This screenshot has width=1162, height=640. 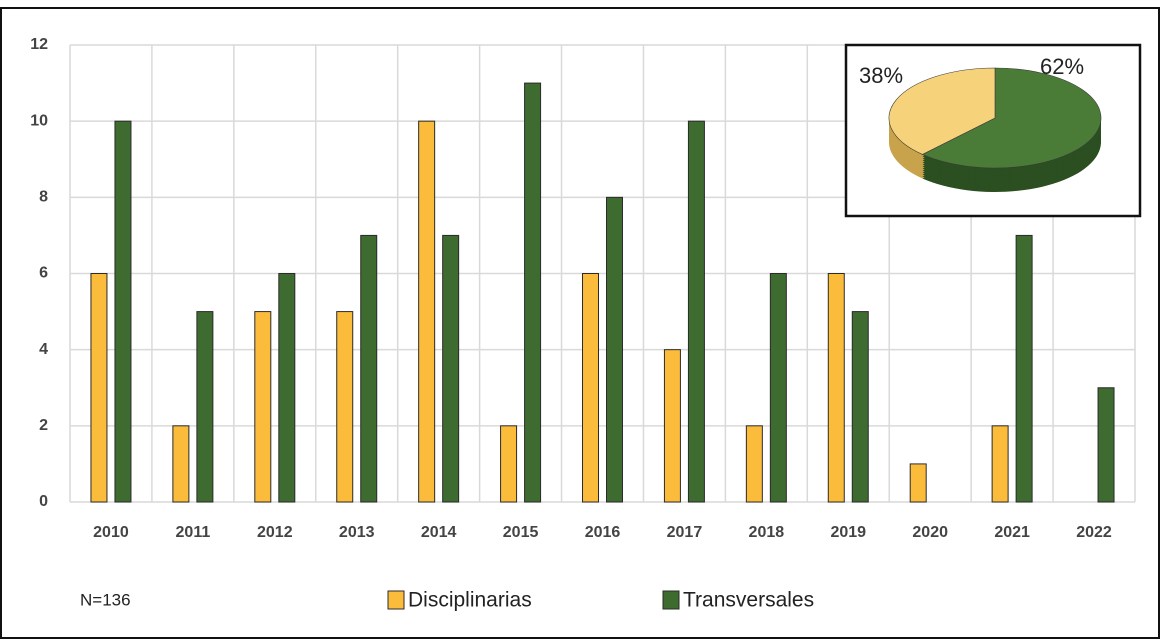 I want to click on x-tick-label: 2017, so click(x=685, y=532).